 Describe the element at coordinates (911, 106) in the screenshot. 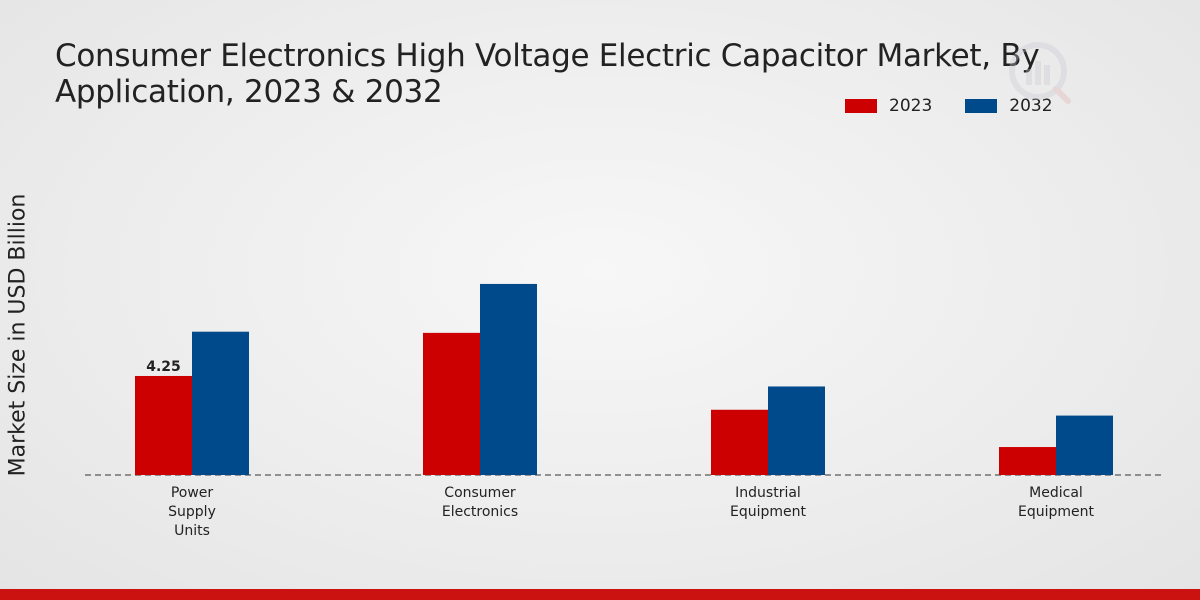

I see `legend-label-2023: 2023` at that location.